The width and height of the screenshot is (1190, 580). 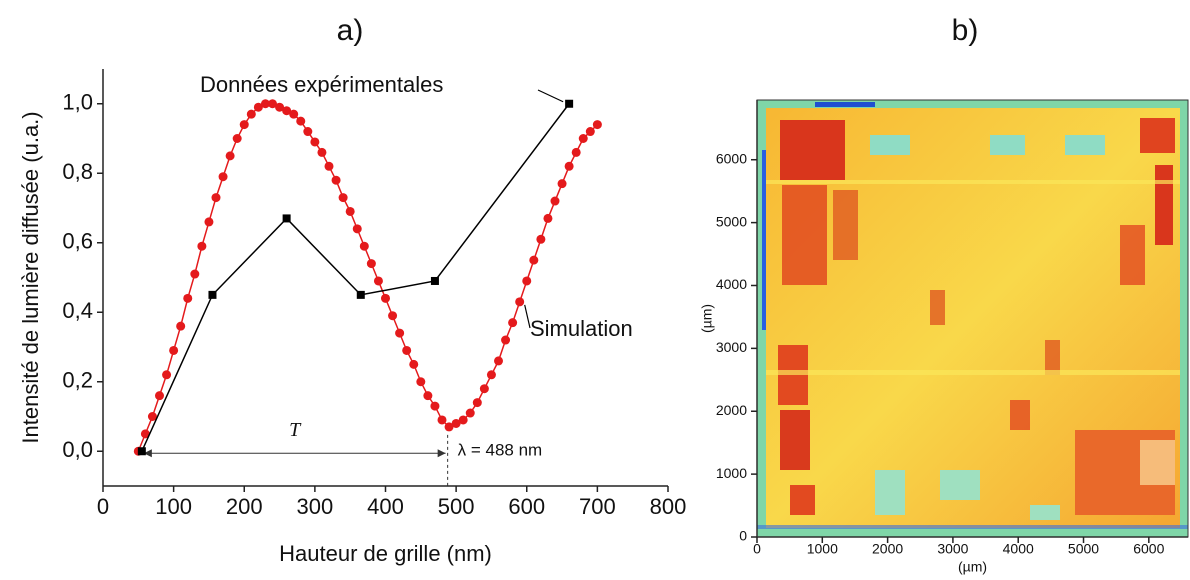 I want to click on y-tick-label: 5000, so click(x=731, y=221).